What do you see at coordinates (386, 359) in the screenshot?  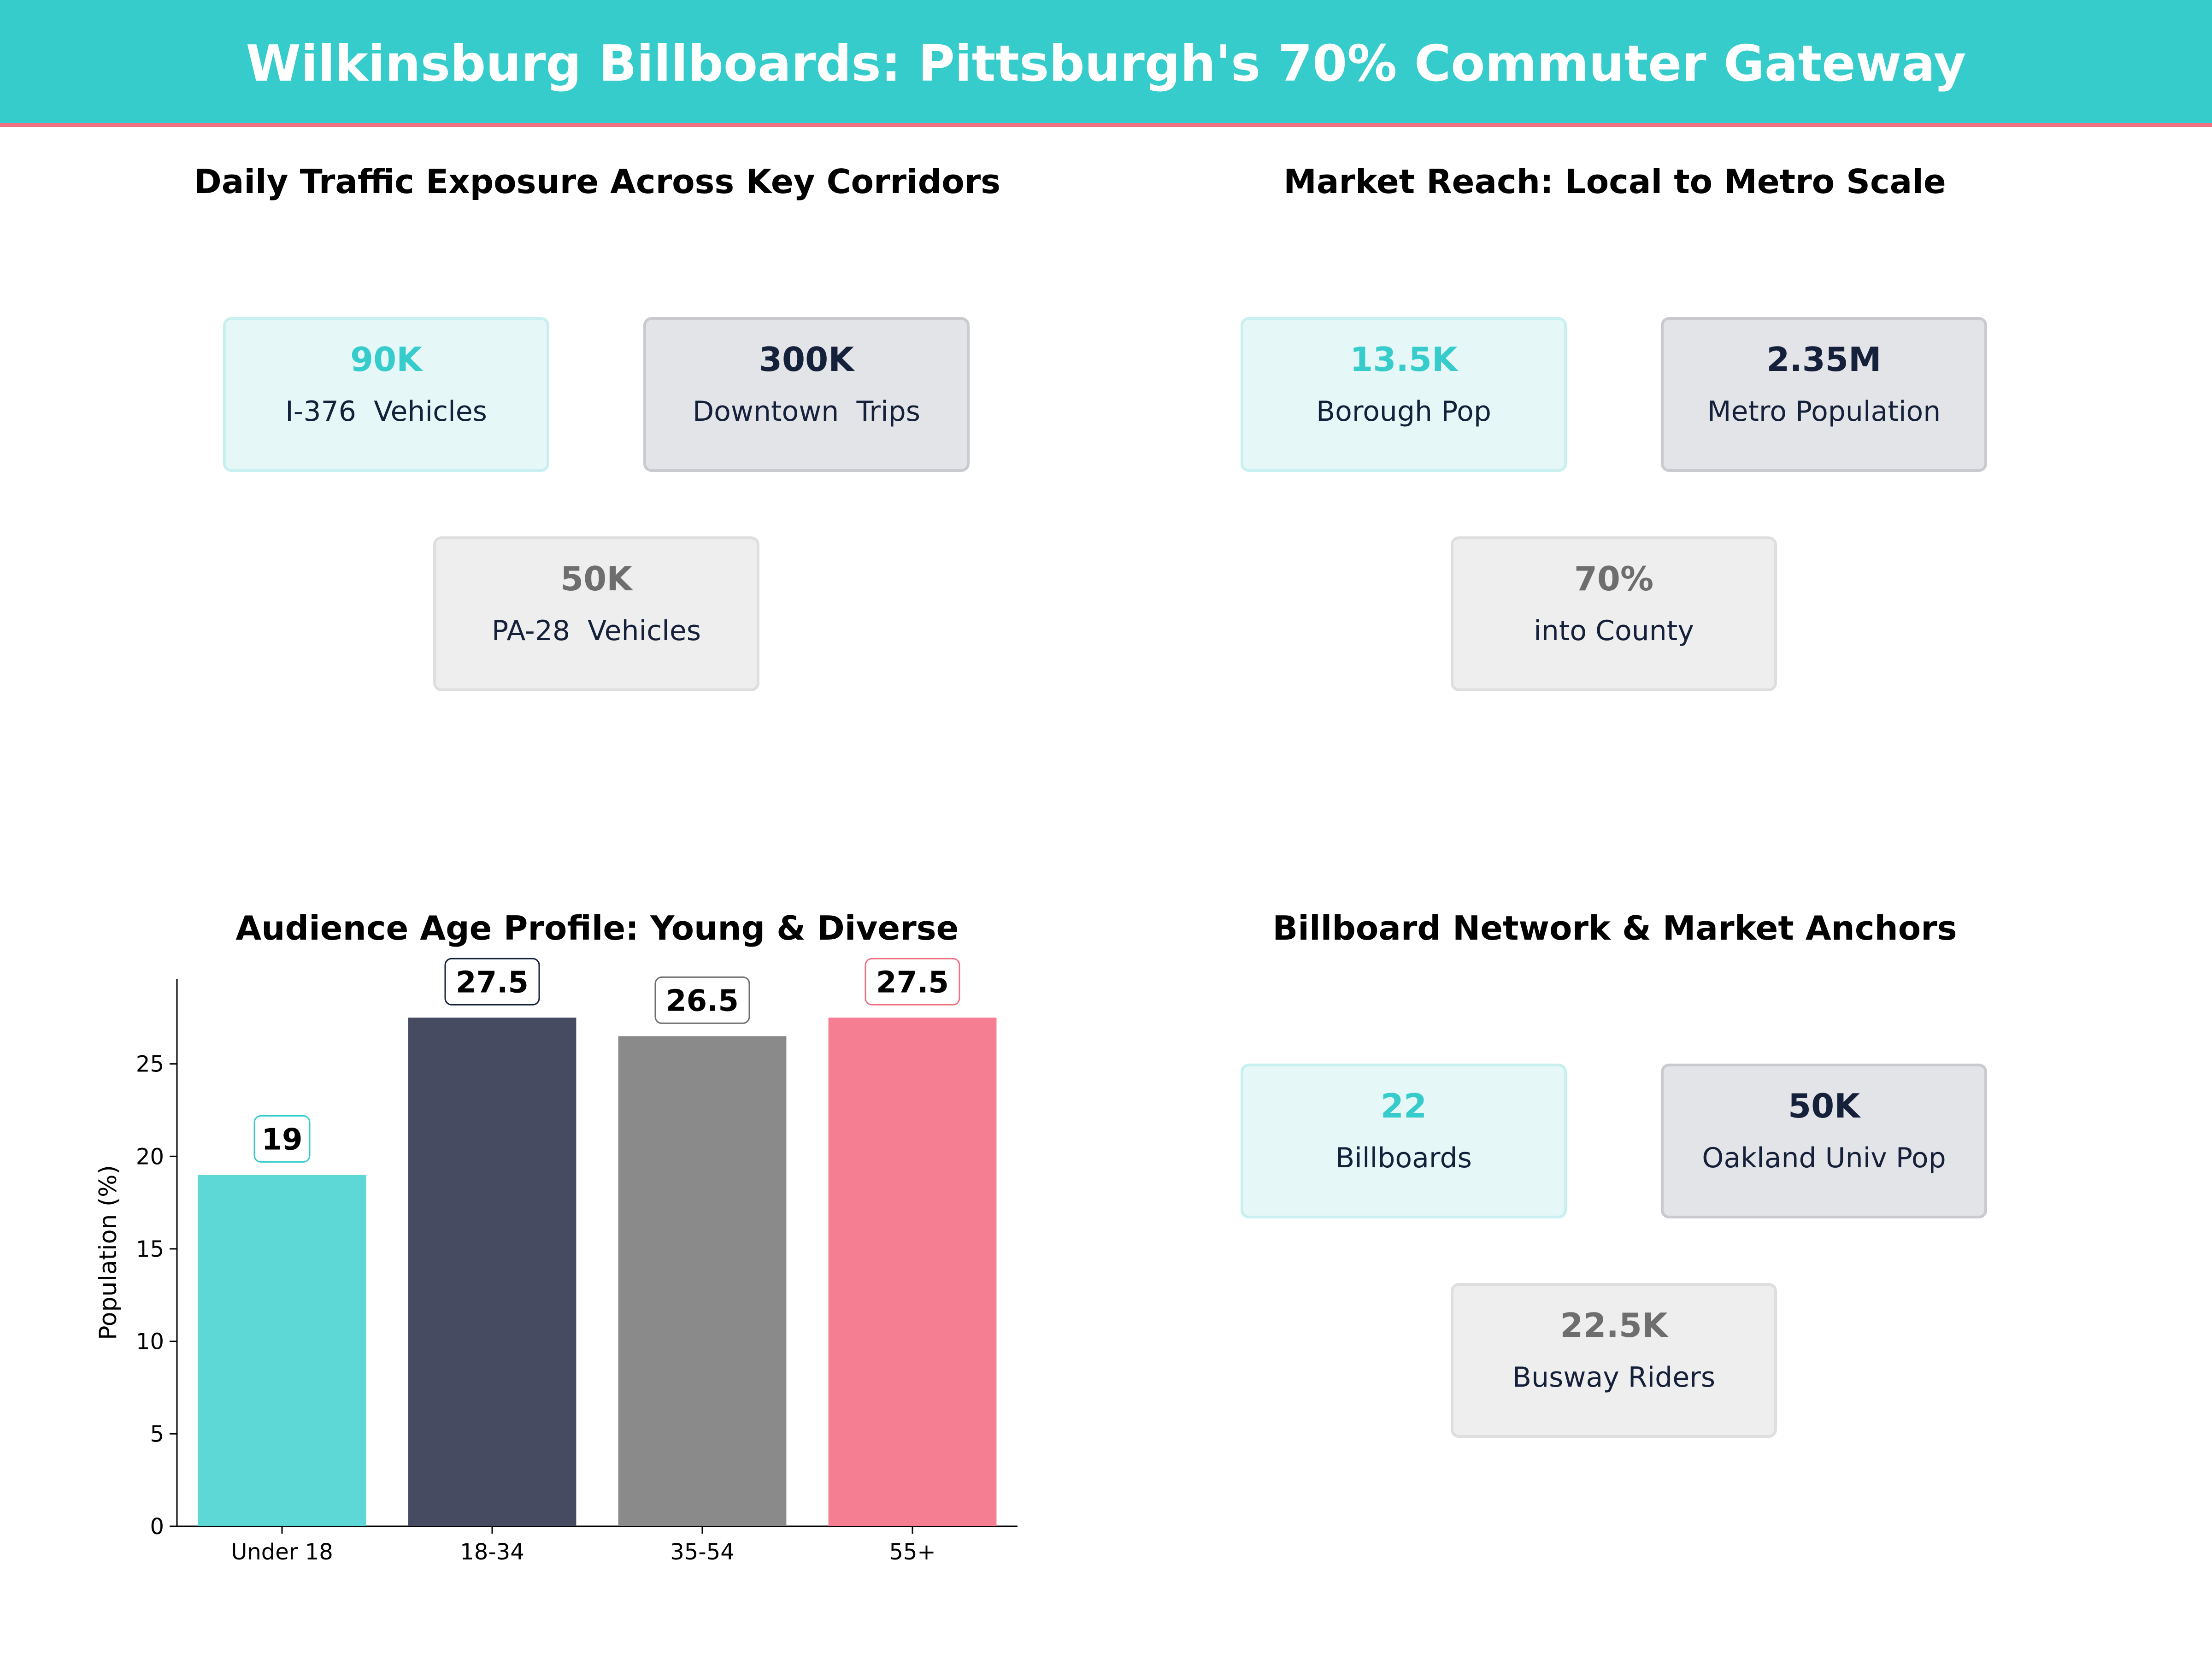 I see `card-value: 90K` at bounding box center [386, 359].